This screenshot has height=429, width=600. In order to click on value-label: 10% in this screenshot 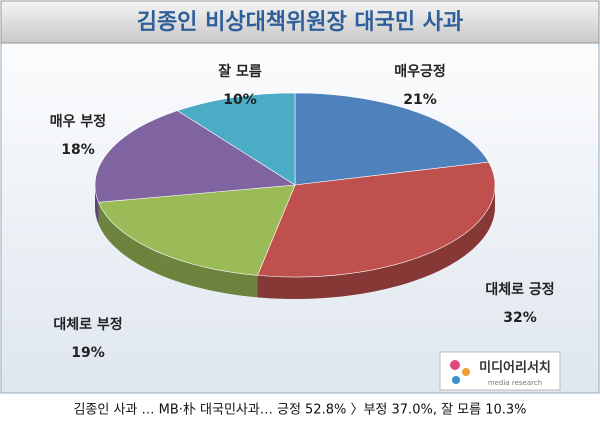, I will do `click(240, 100)`.